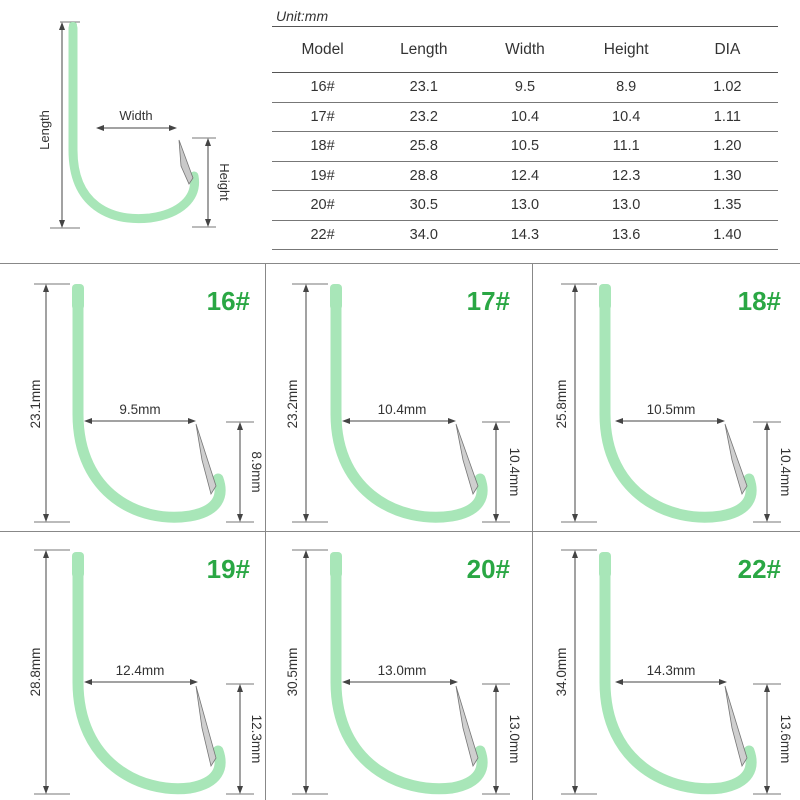 This screenshot has width=800, height=800. Describe the element at coordinates (760, 569) in the screenshot. I see `model-label: 22#` at that location.